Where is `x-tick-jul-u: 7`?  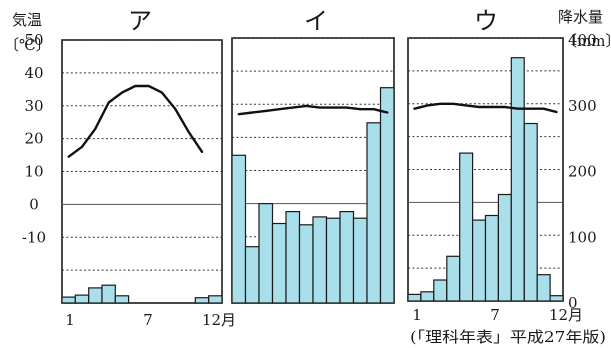
x-tick-jul-u: 7 is located at coordinates (495, 315).